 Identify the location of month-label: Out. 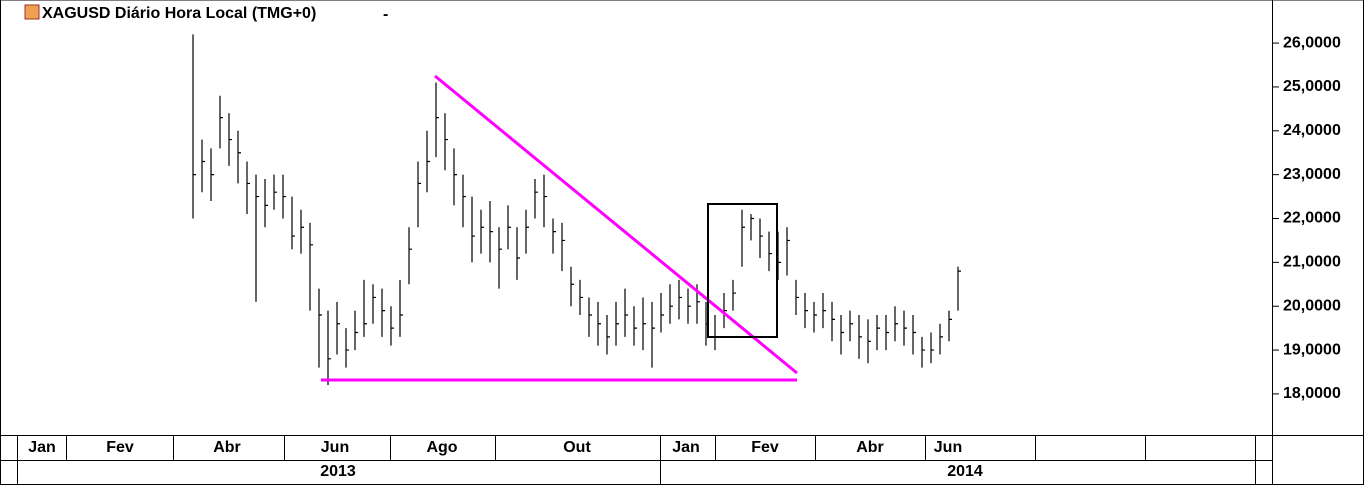
(577, 447).